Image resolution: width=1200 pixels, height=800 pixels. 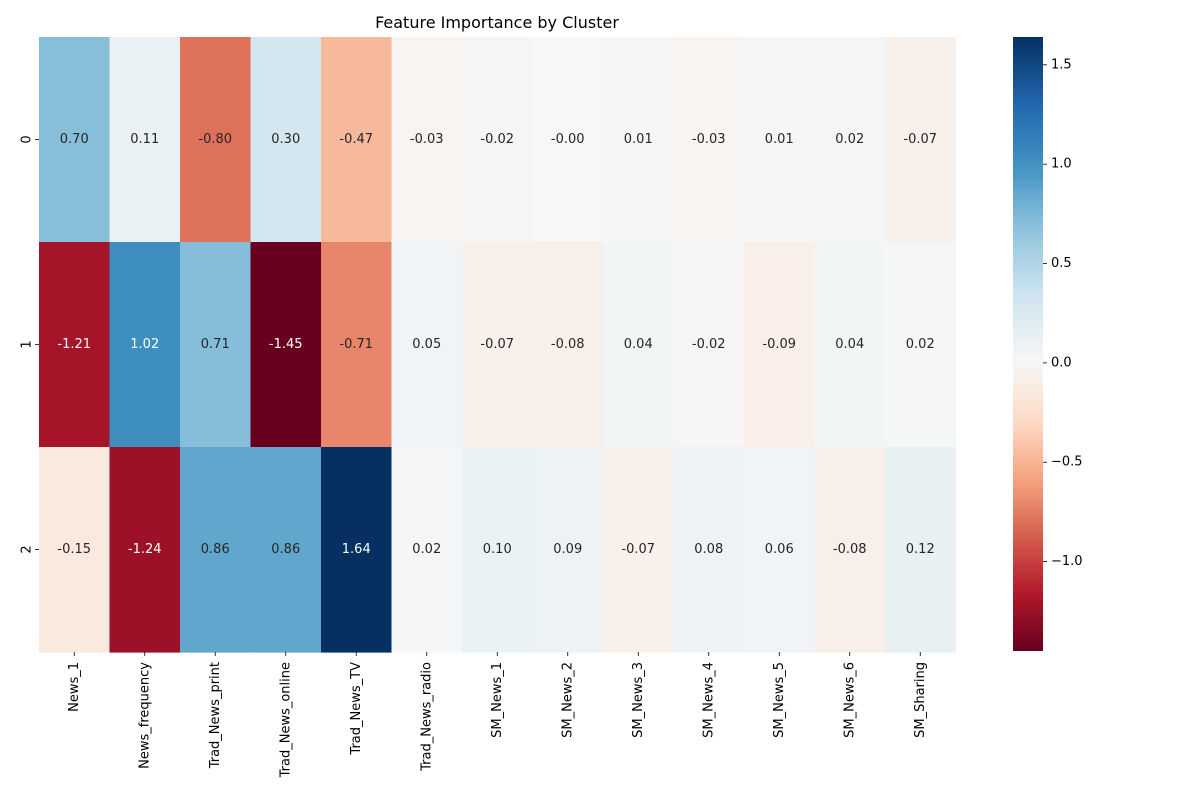 I want to click on cell-annotation: -0.47, so click(x=356, y=139).